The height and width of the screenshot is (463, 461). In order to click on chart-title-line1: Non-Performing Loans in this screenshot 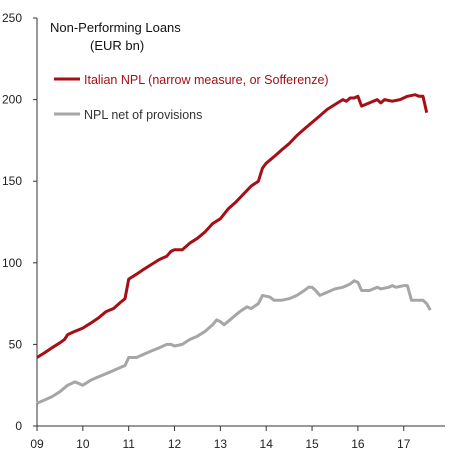, I will do `click(115, 27)`.